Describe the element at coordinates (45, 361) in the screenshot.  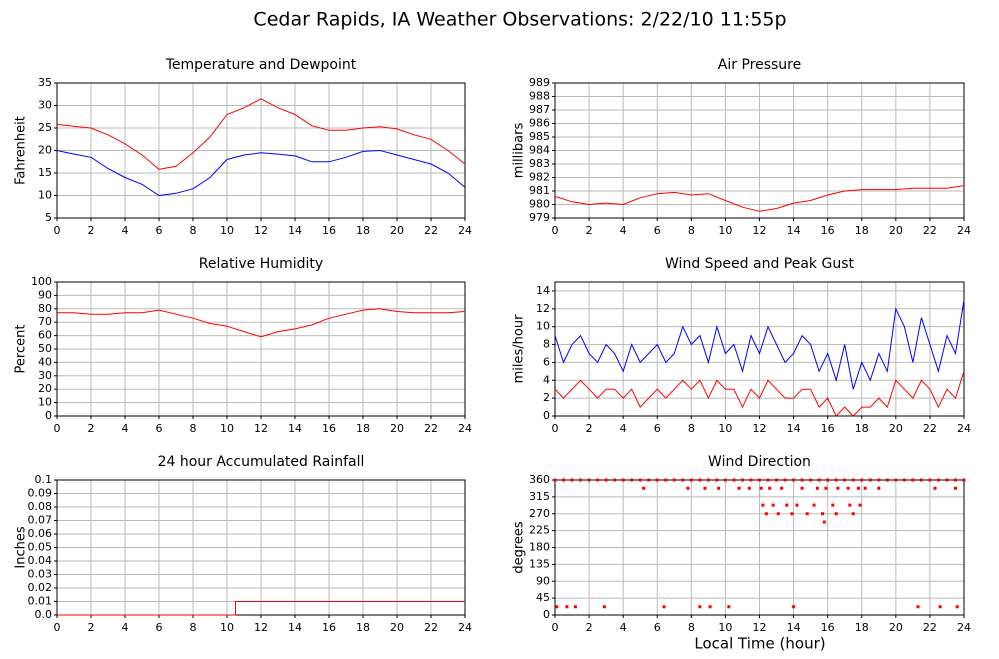
I see `y-tick-label: 40` at that location.